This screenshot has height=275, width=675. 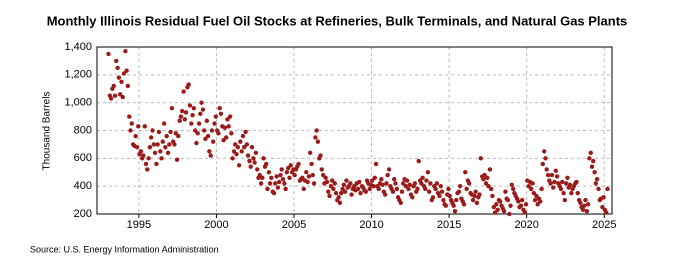 I want to click on x-tick-label: 2015, so click(x=449, y=225).